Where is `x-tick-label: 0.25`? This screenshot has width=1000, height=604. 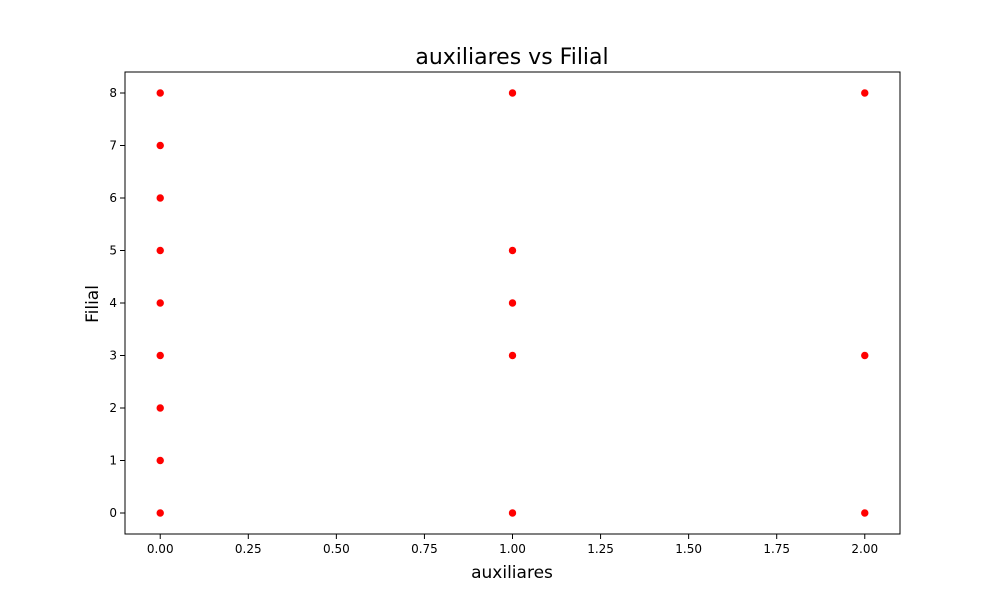
x-tick-label: 0.25 is located at coordinates (248, 549).